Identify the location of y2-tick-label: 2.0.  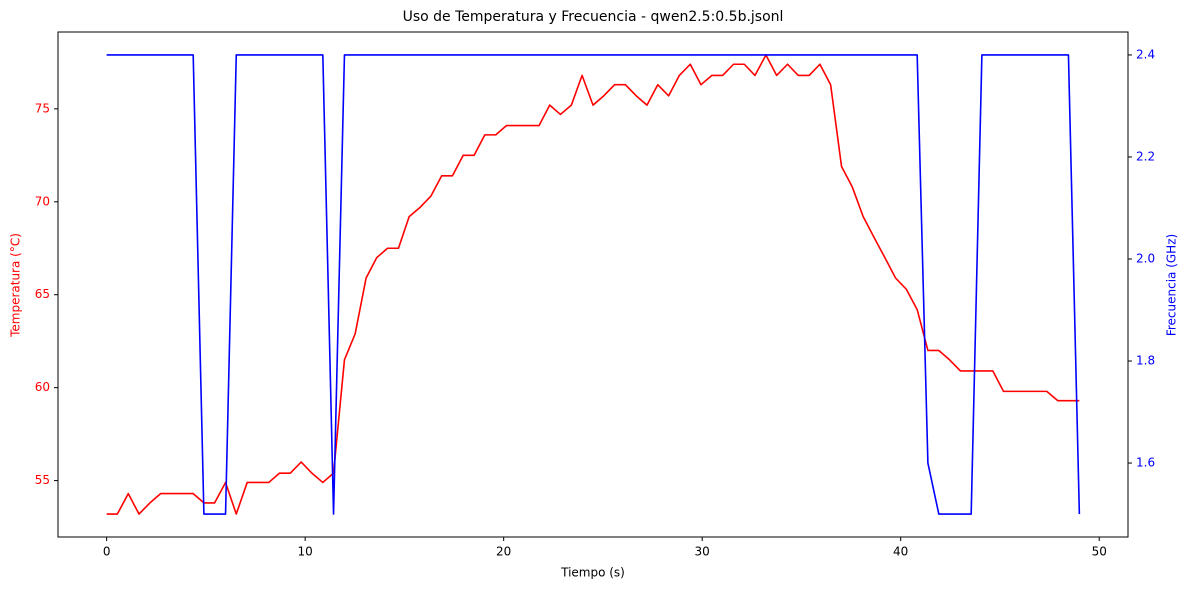
(1145, 258).